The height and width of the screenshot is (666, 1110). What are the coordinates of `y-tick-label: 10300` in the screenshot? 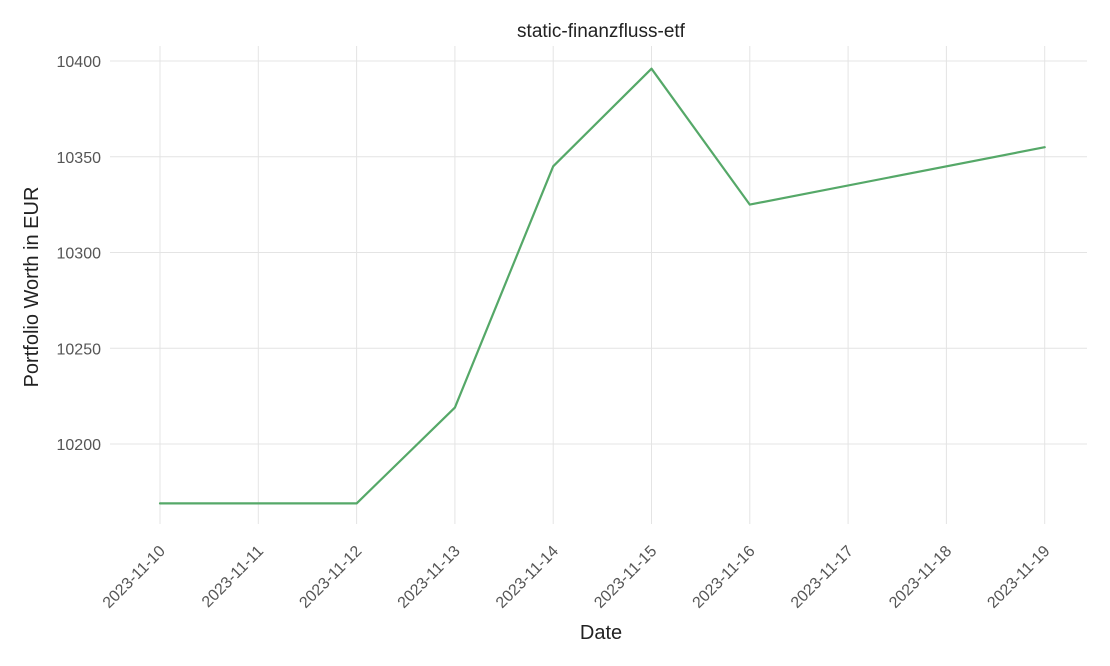 It's located at (79, 254).